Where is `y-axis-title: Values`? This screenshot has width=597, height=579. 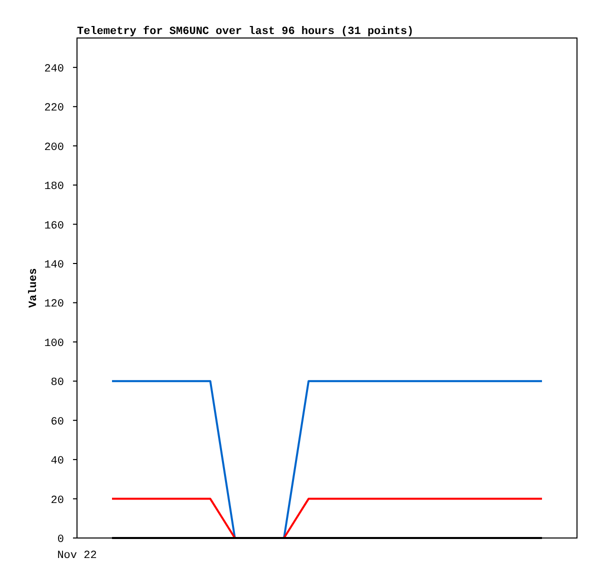 y-axis-title: Values is located at coordinates (34, 288).